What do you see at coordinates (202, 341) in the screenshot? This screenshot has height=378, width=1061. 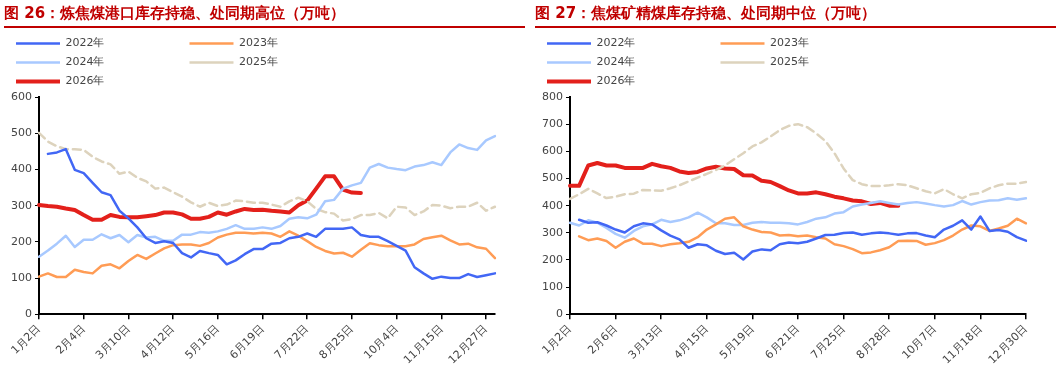 I see `x-tick-label: 5月16日` at bounding box center [202, 341].